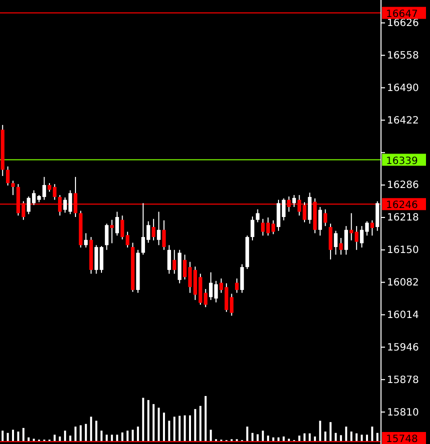  What do you see at coordinates (403, 24) in the screenshot?
I see `y-tick-label: 16626` at bounding box center [403, 24].